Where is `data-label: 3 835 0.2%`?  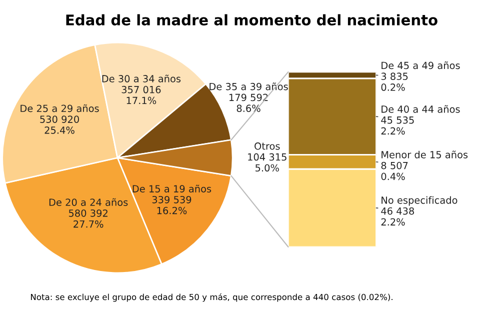 data-label: 3 835 0.2% is located at coordinates (394, 81).